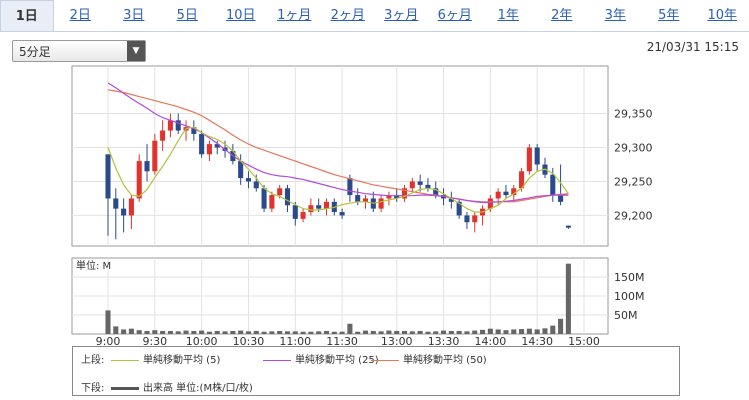 This screenshot has width=749, height=400. Describe the element at coordinates (629, 296) in the screenshot. I see `volume-y-tick-label: 100M` at that location.